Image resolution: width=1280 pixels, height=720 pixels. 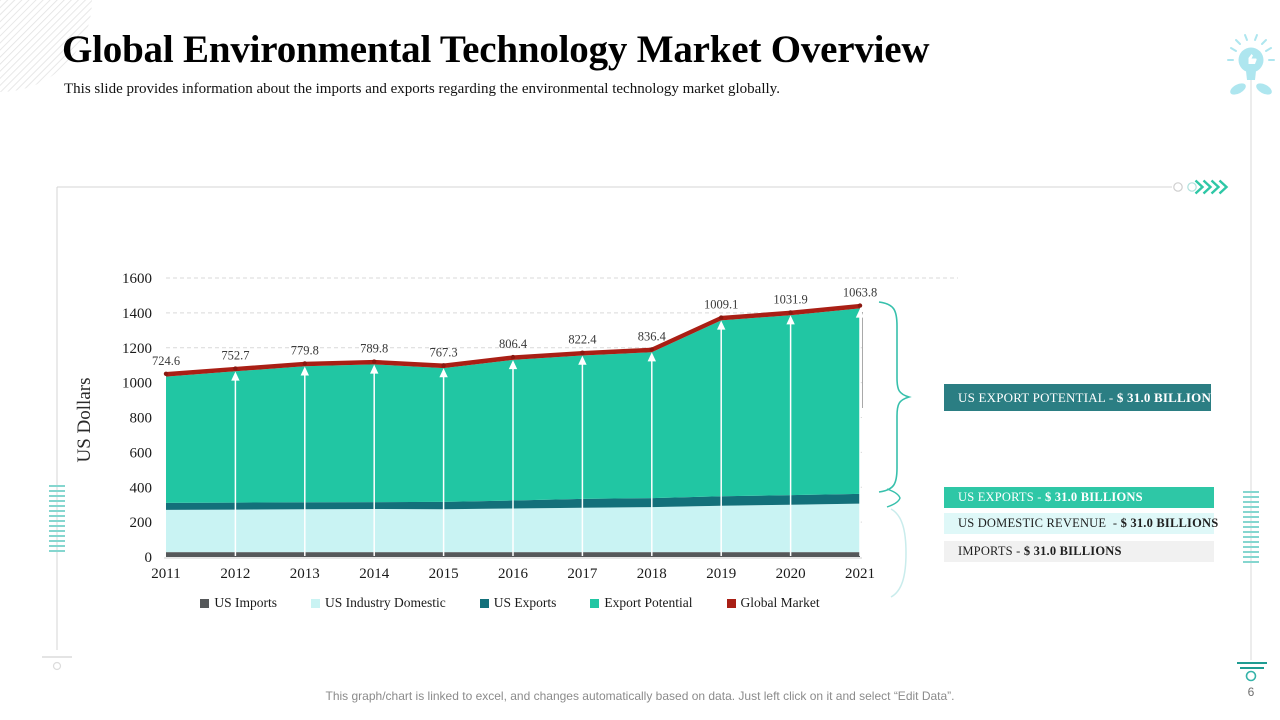 I want to click on legend-item-export-potential: Export Potential, so click(x=641, y=603).